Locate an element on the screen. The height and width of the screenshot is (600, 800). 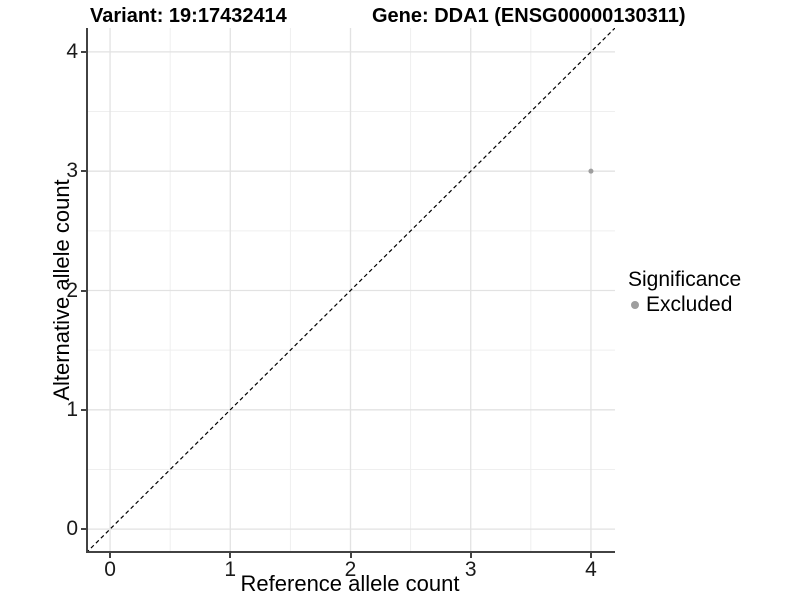
gene-title: Gene: DDA1 (ENSG00000130311) is located at coordinates (529, 16).